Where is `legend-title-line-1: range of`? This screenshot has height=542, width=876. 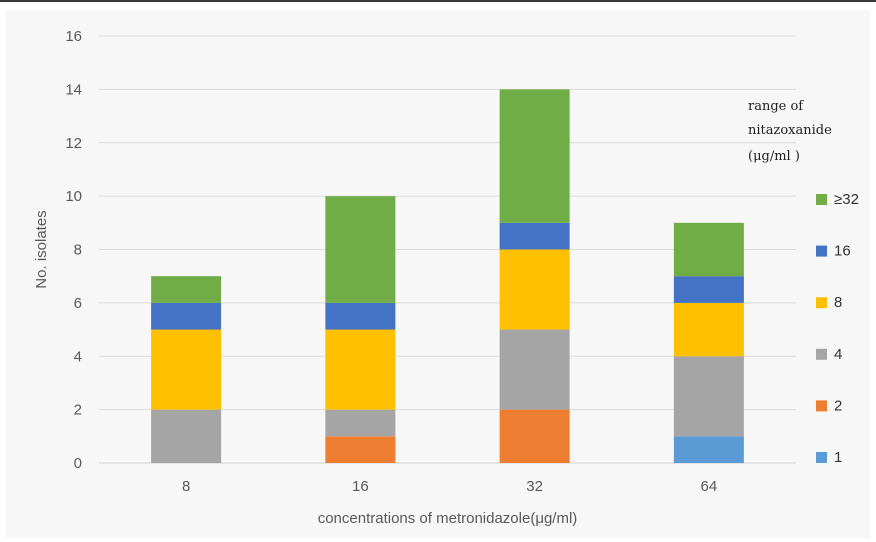
legend-title-line-1: range of is located at coordinates (776, 106).